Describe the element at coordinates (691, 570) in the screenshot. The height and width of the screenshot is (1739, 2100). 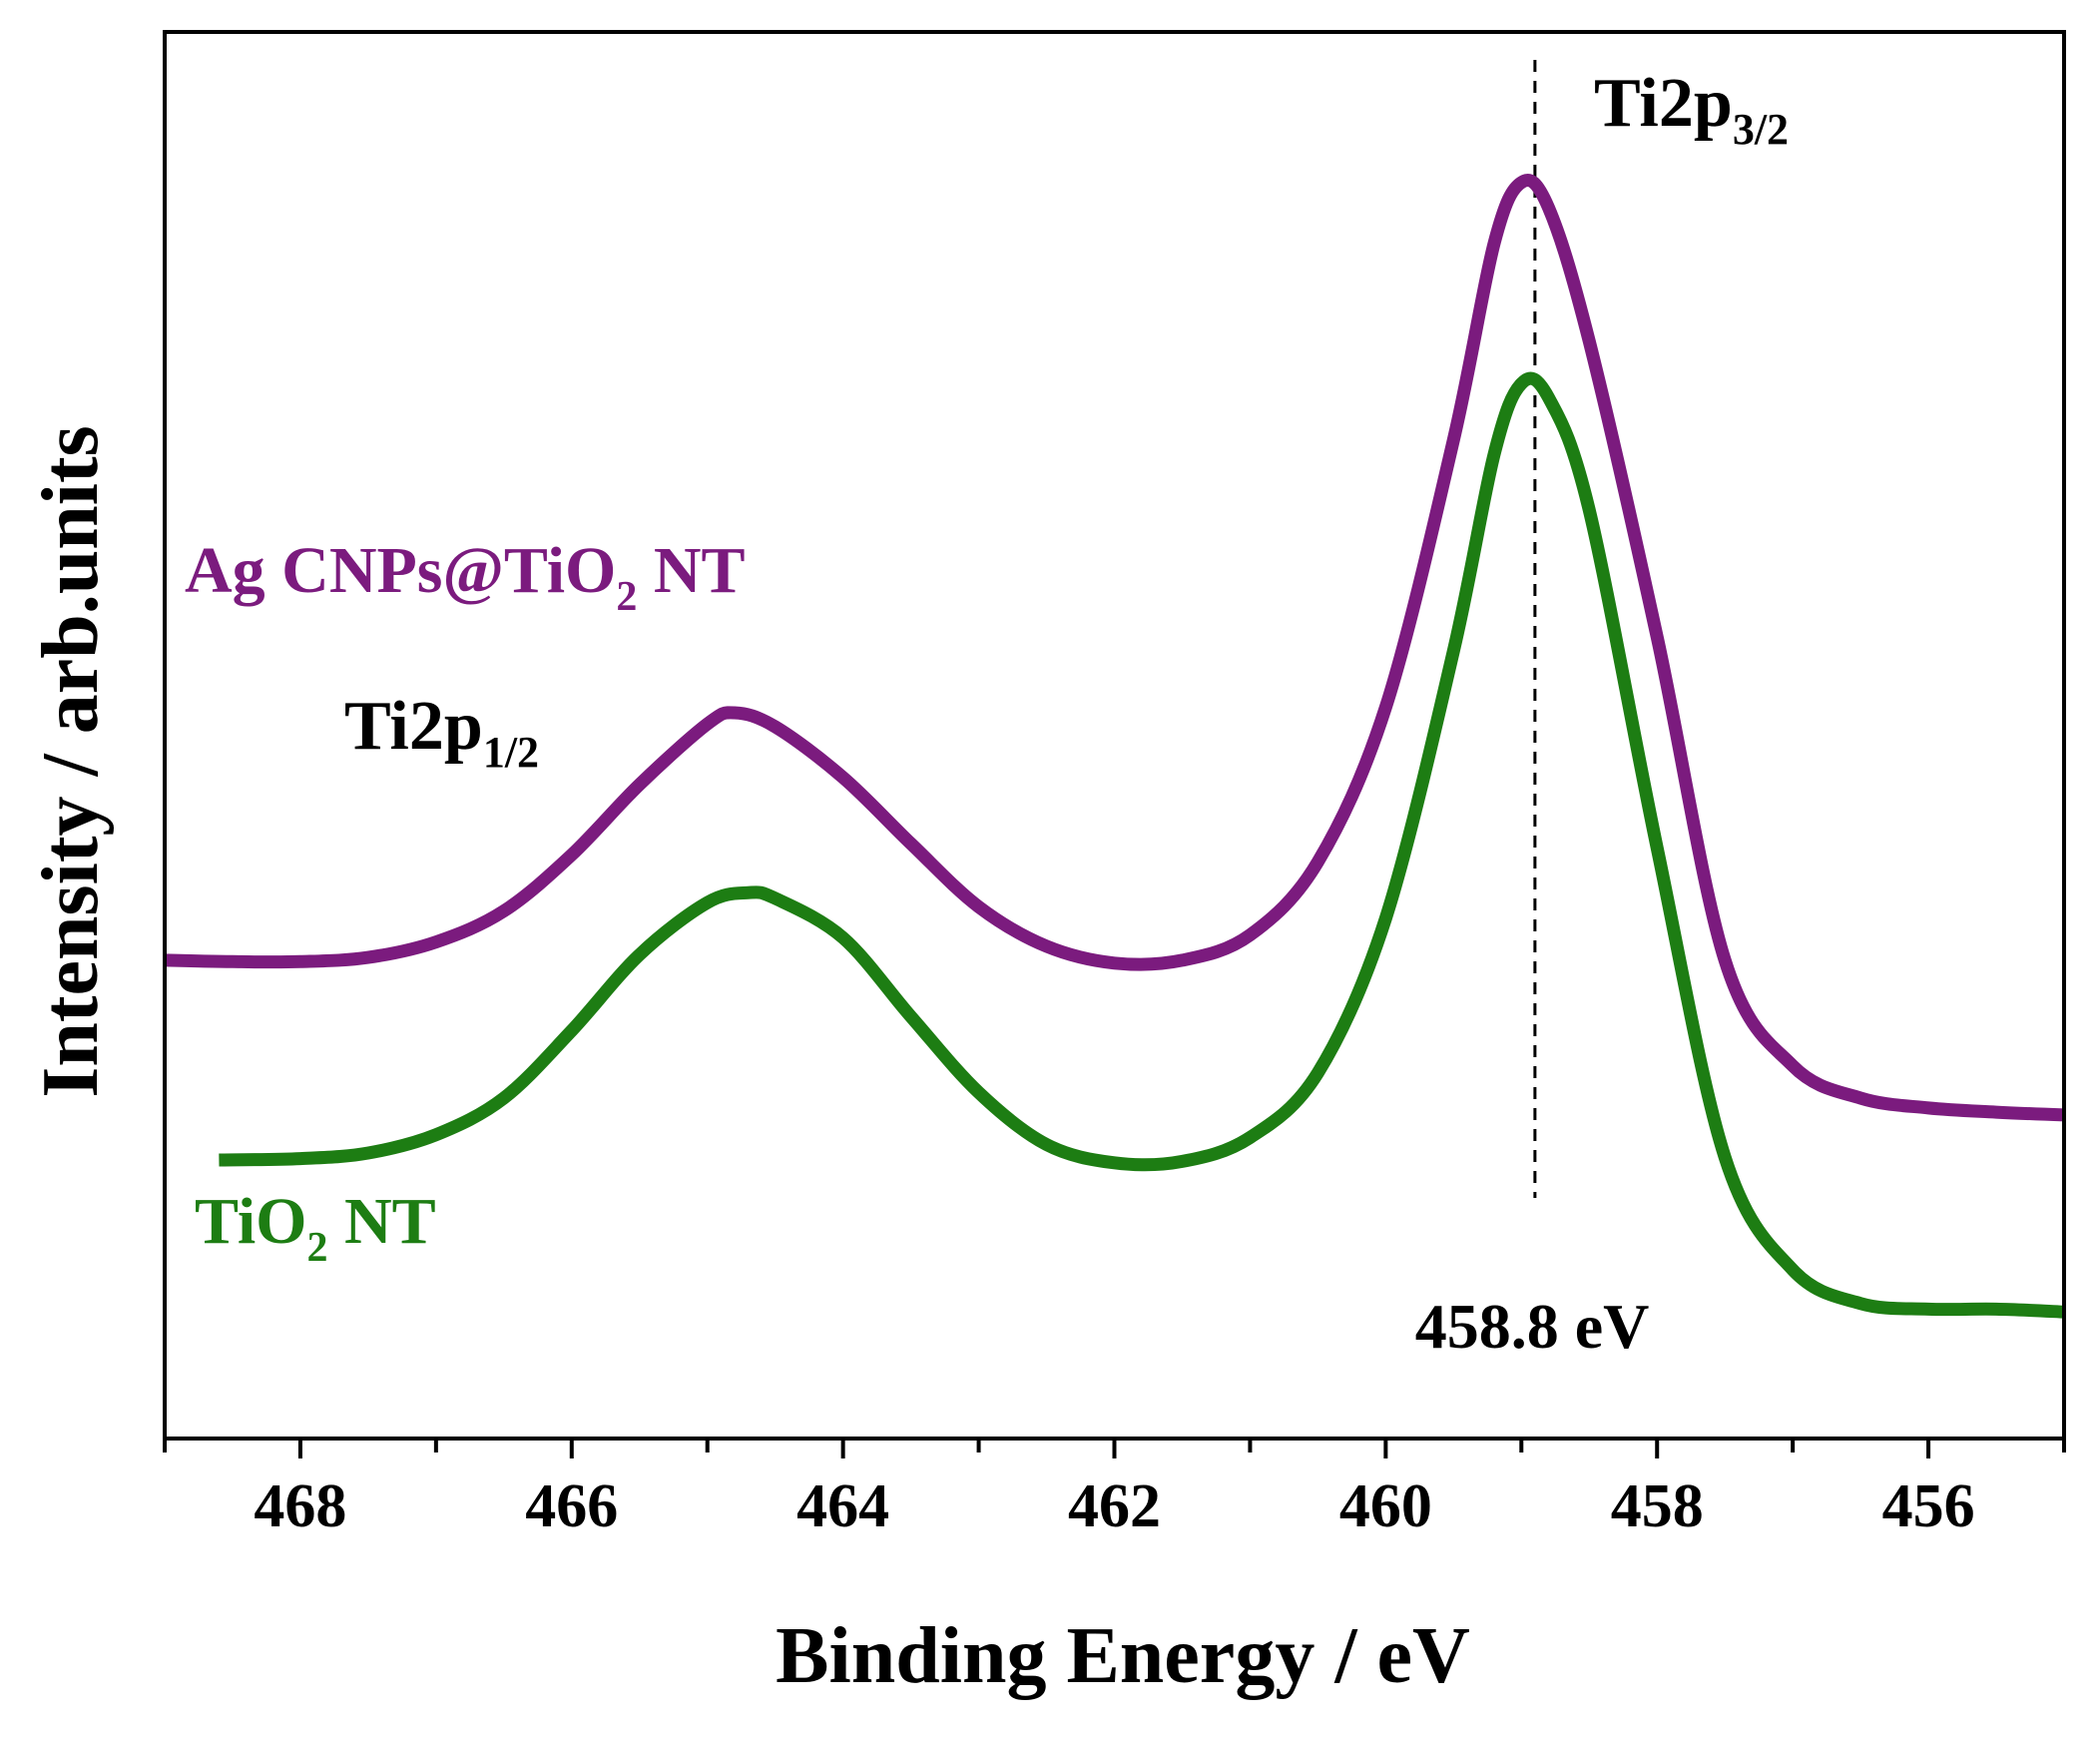
I see `legend-ag-suffix: NT` at that location.